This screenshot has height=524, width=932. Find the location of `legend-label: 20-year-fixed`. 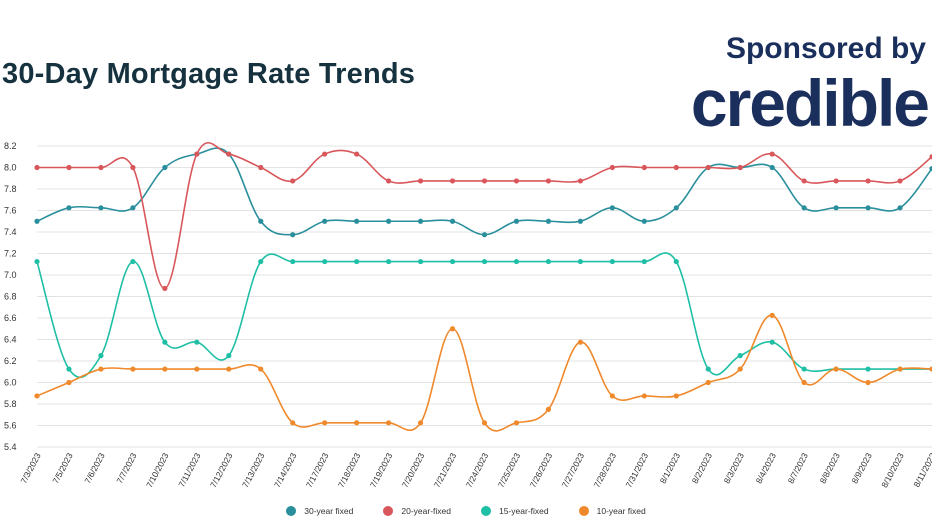

legend-label: 20-year-fixed is located at coordinates (426, 511).